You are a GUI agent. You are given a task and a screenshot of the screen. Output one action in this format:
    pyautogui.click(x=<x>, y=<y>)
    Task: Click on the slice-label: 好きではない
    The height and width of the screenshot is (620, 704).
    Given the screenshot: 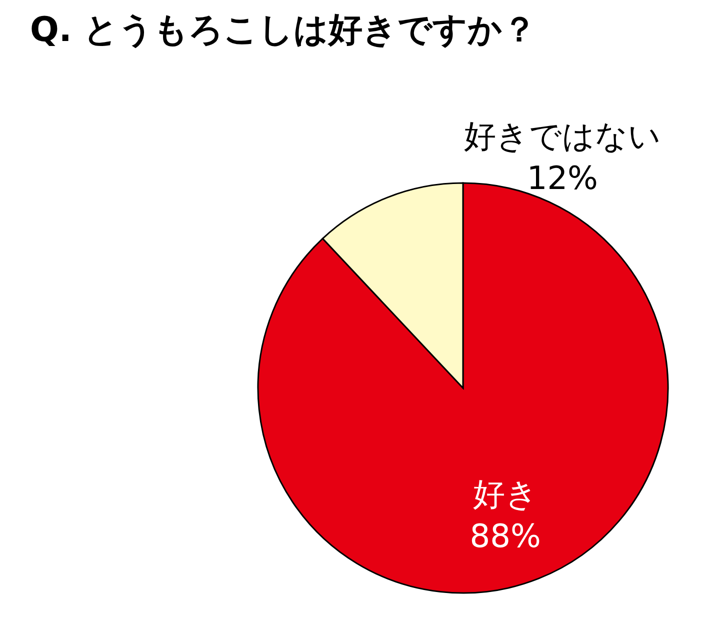 What is the action you would take?
    pyautogui.click(x=562, y=135)
    